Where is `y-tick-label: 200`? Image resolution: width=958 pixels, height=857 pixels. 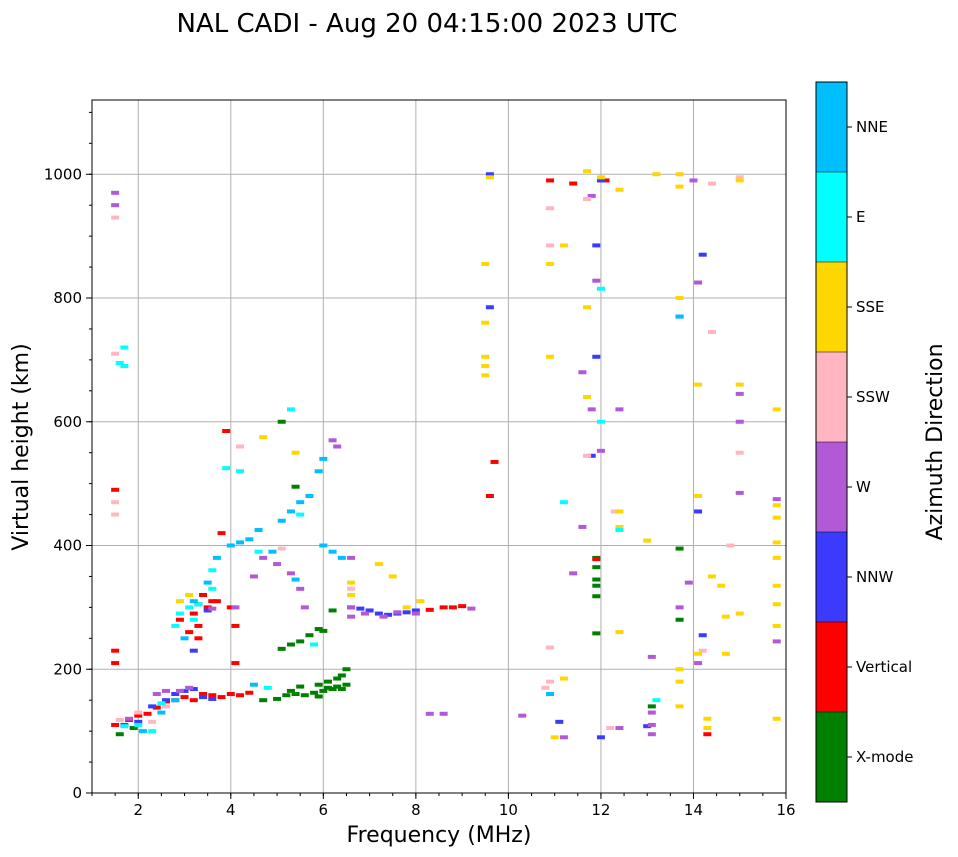
y-tick-label: 200 is located at coordinates (67, 669).